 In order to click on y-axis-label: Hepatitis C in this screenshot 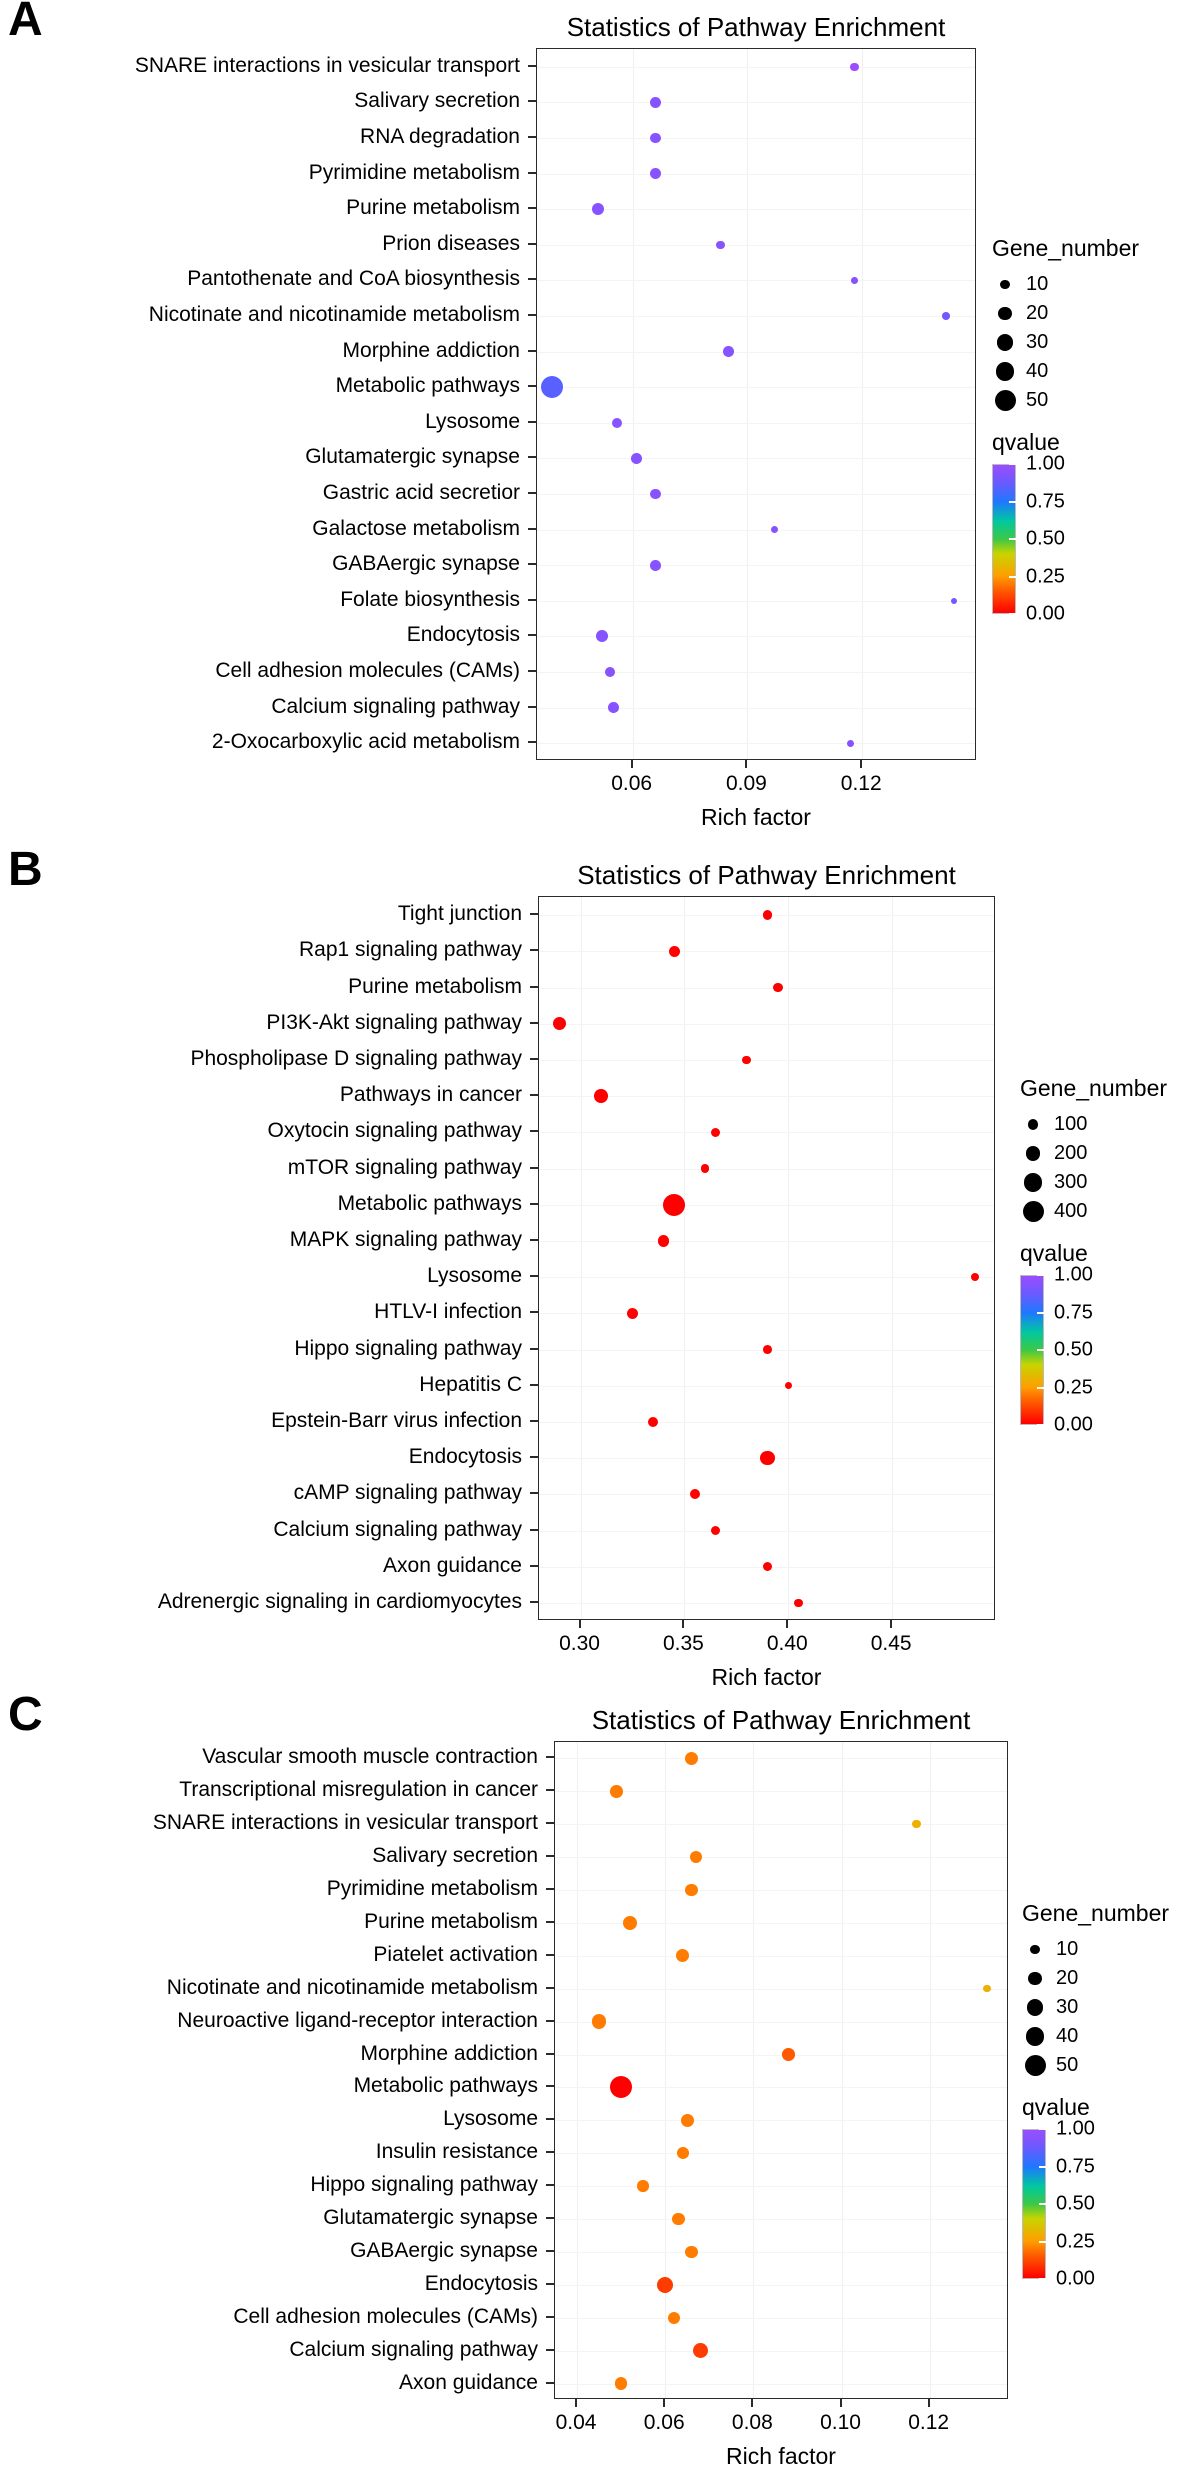, I will do `click(470, 1384)`.